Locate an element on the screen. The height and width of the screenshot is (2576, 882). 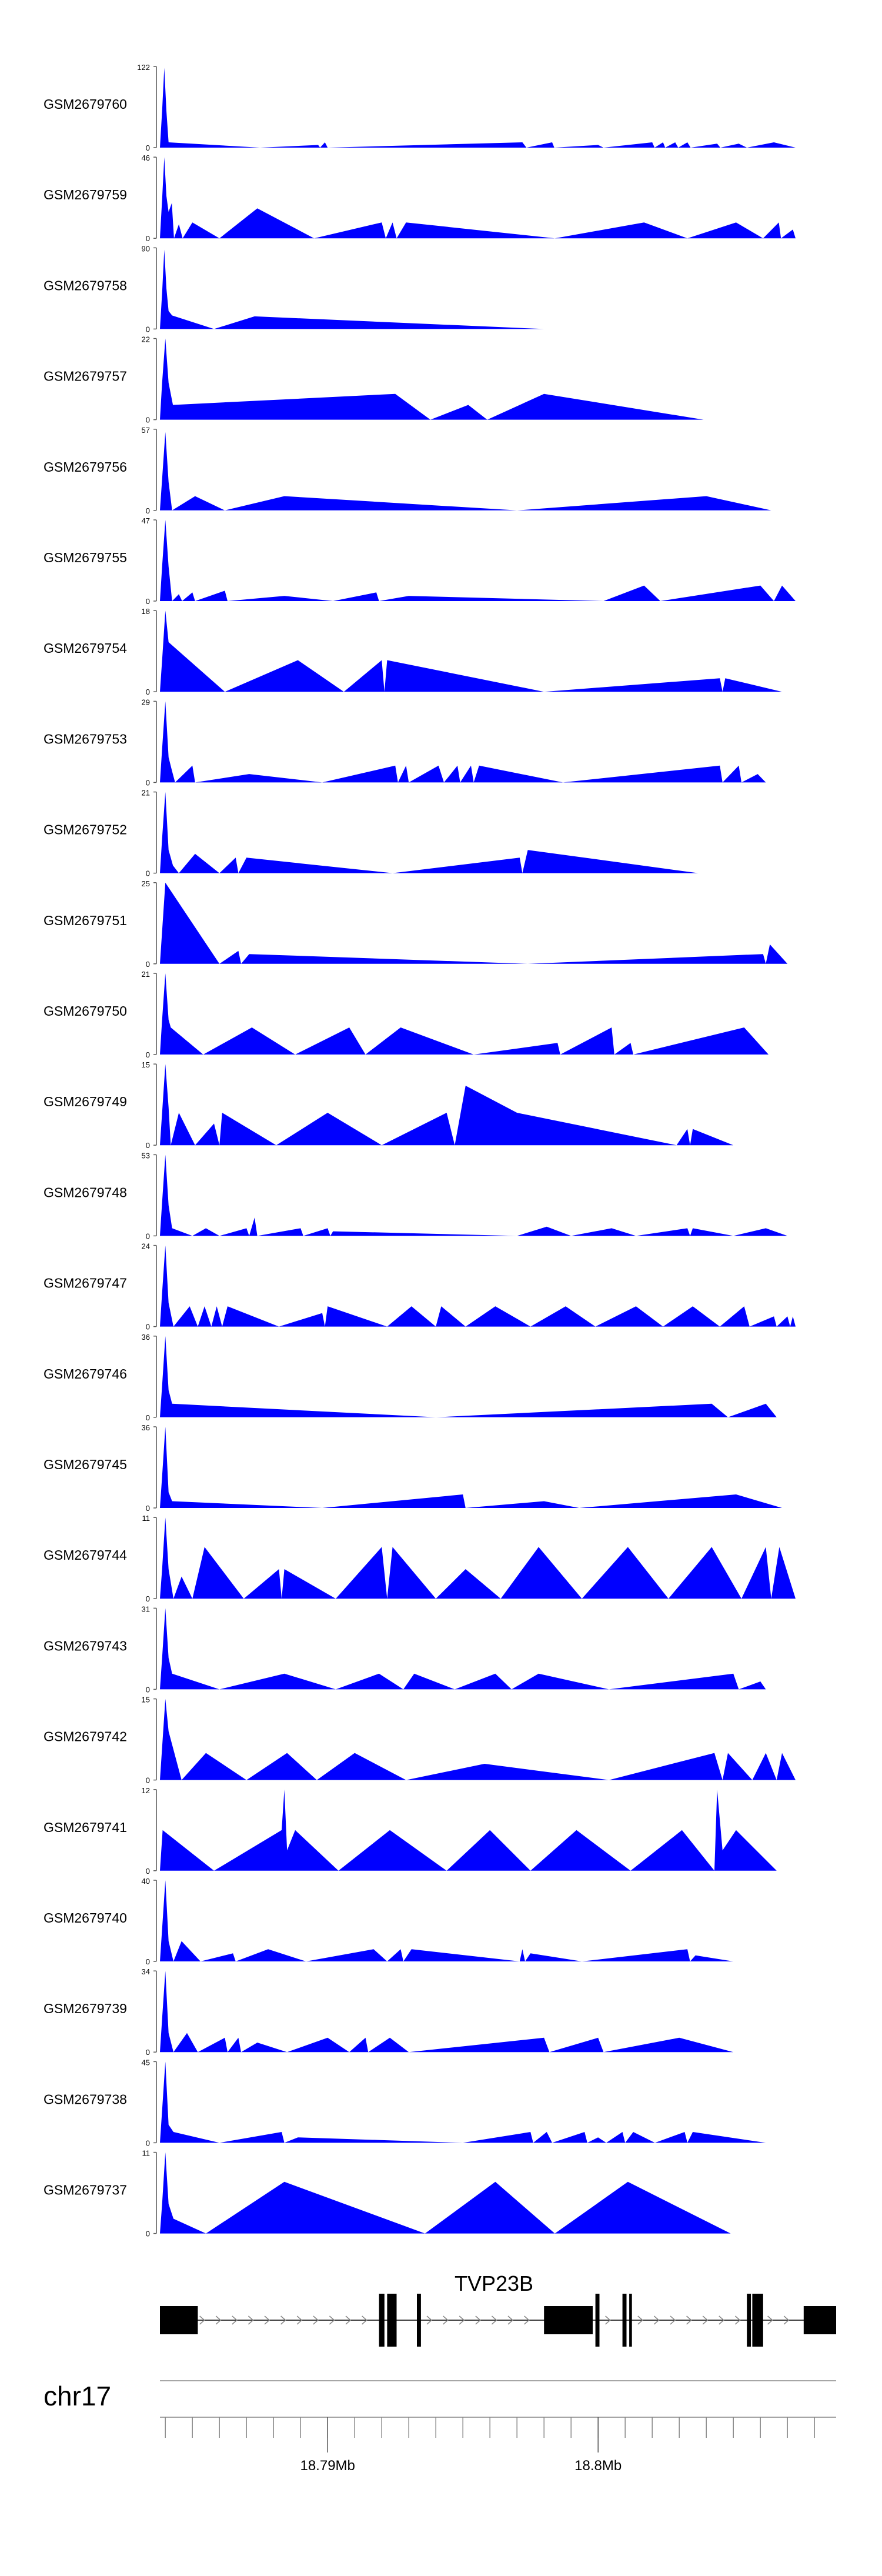
track-y-max-label: 53 is located at coordinates (146, 1155).